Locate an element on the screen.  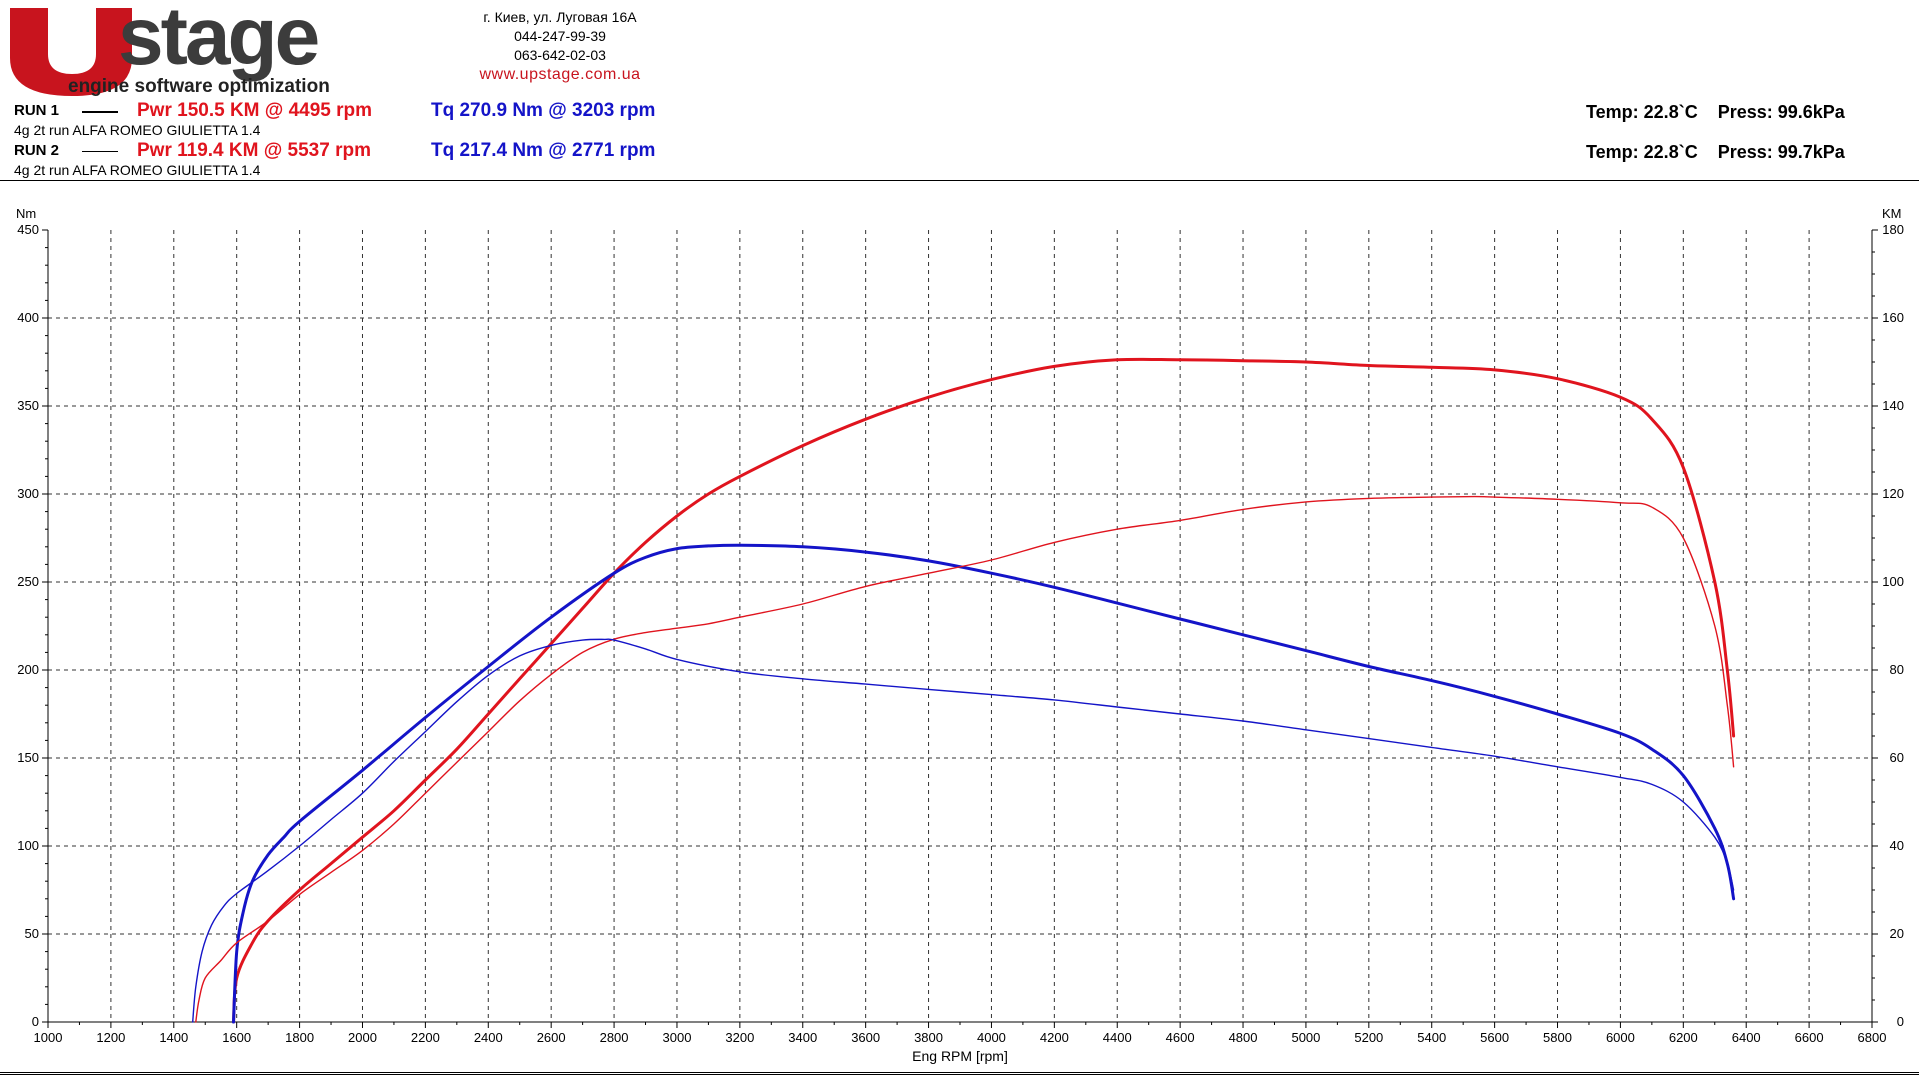
run-2-environment: Temp: 22.8`C Press: 99.7kPa is located at coordinates (1715, 152).